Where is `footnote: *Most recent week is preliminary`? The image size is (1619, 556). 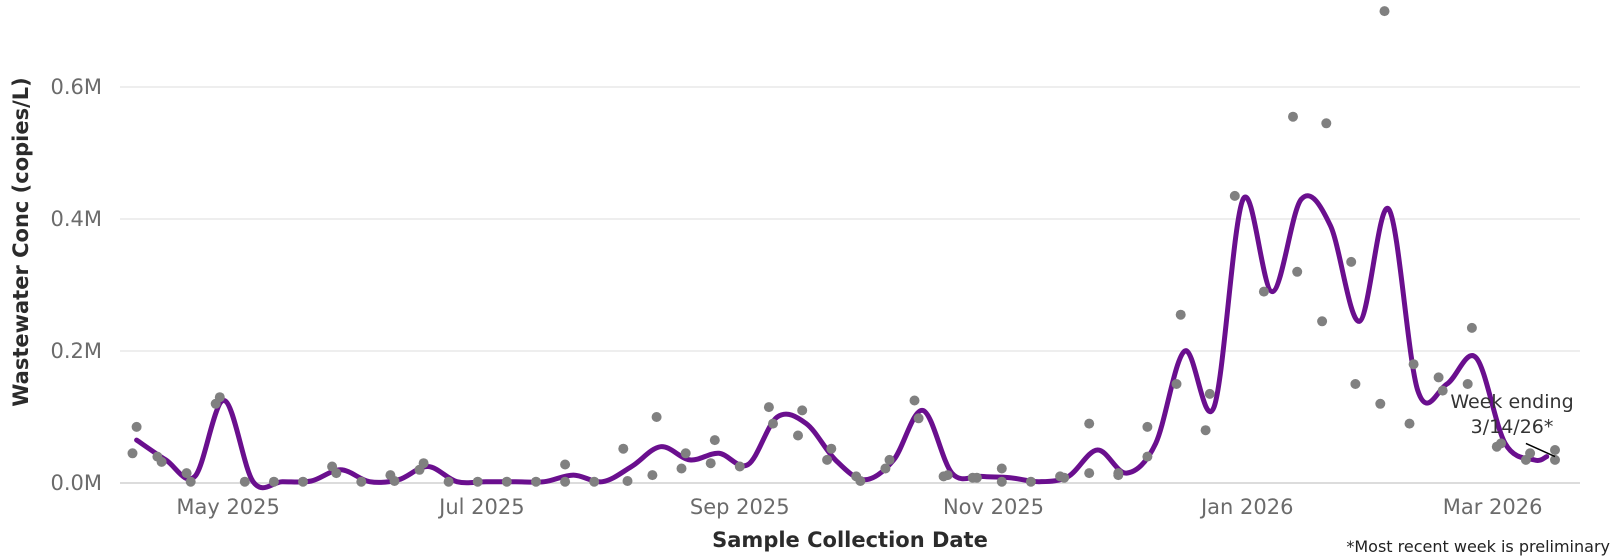
footnote: *Most recent week is preliminary is located at coordinates (1478, 546).